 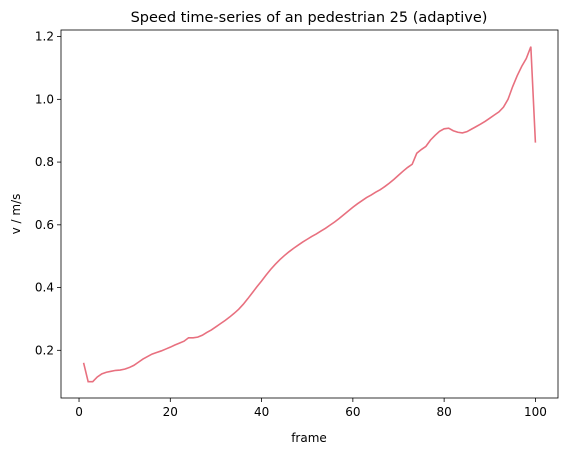 I want to click on y-axis-label: v / m/s, so click(x=16, y=214).